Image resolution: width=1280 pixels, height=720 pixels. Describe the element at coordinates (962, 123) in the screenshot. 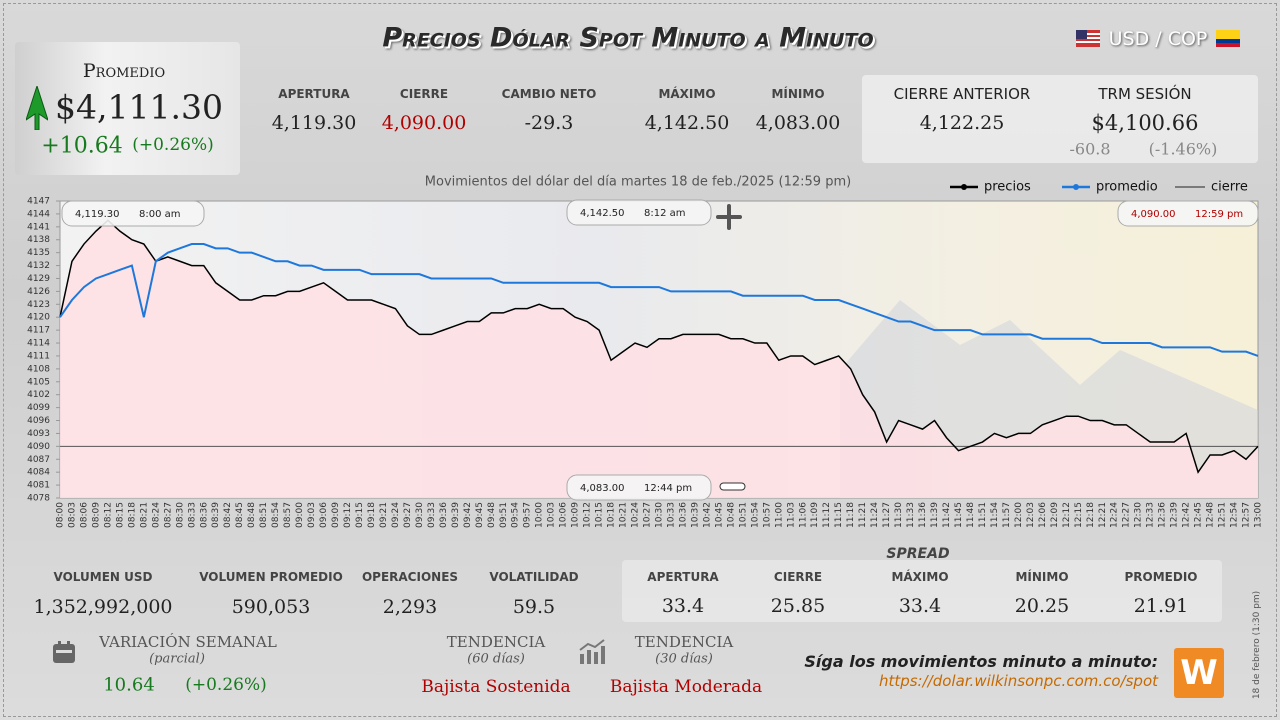

I see `prev-close-value: 4,122.25` at that location.